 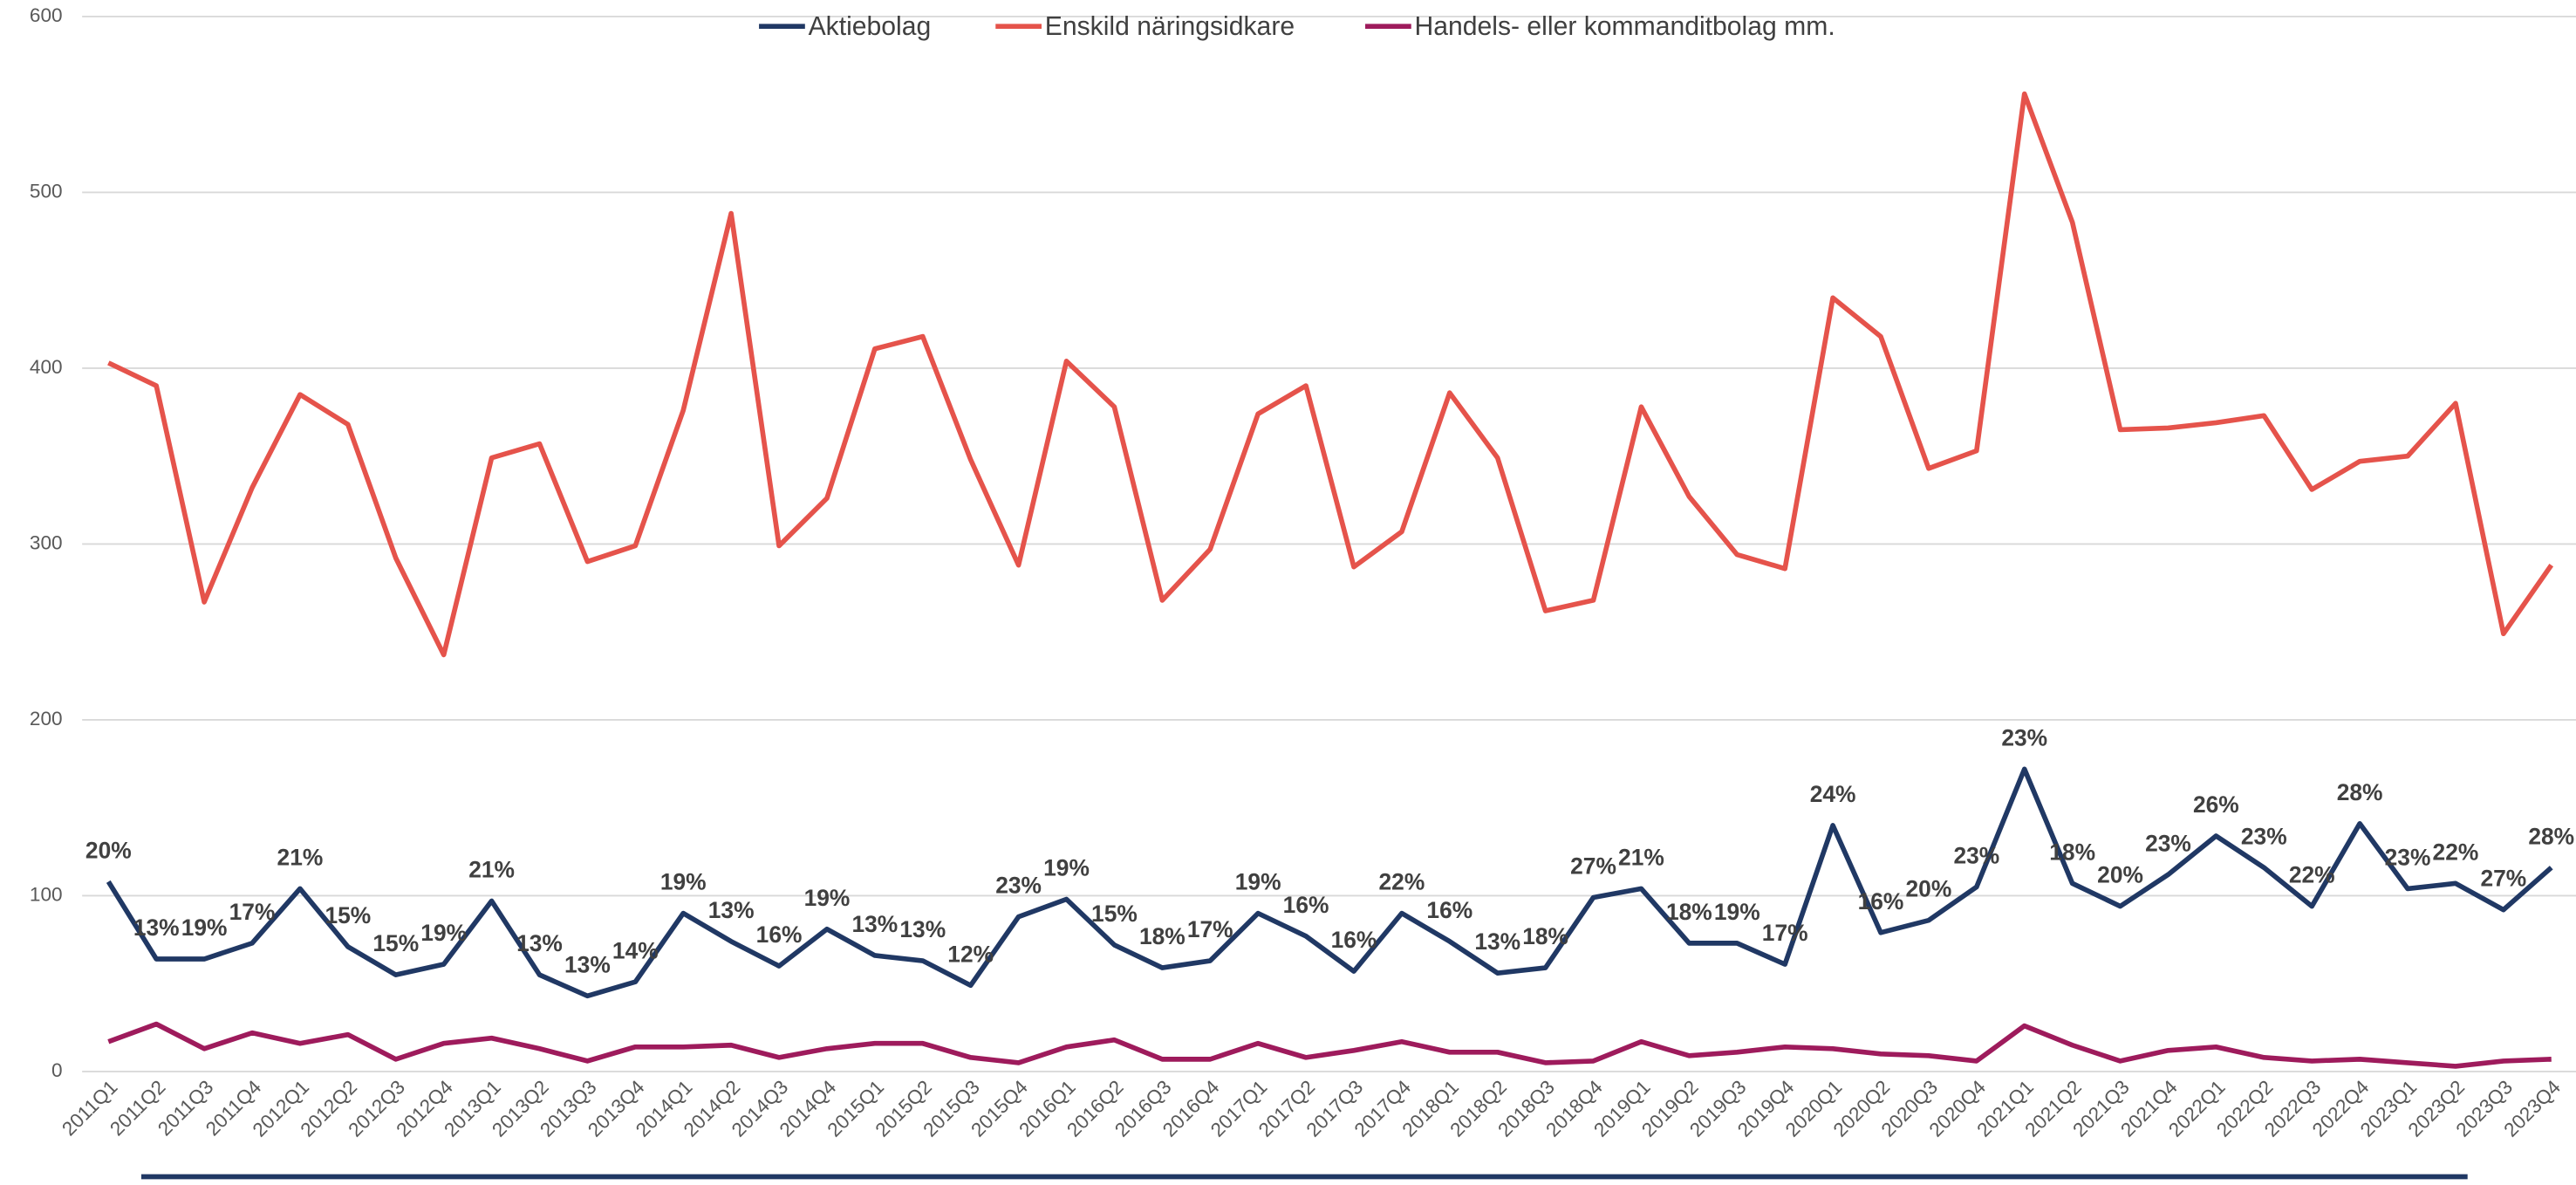 I want to click on legend-label: Handels- eller kommanditbolag mm., so click(x=1625, y=27).